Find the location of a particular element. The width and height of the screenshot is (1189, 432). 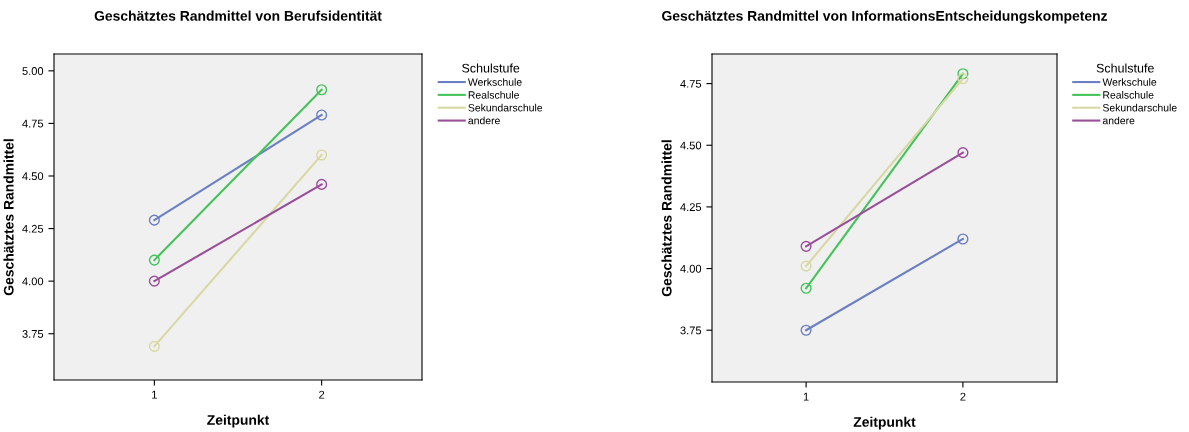

y-tick-label: 5.00 is located at coordinates (33, 71).